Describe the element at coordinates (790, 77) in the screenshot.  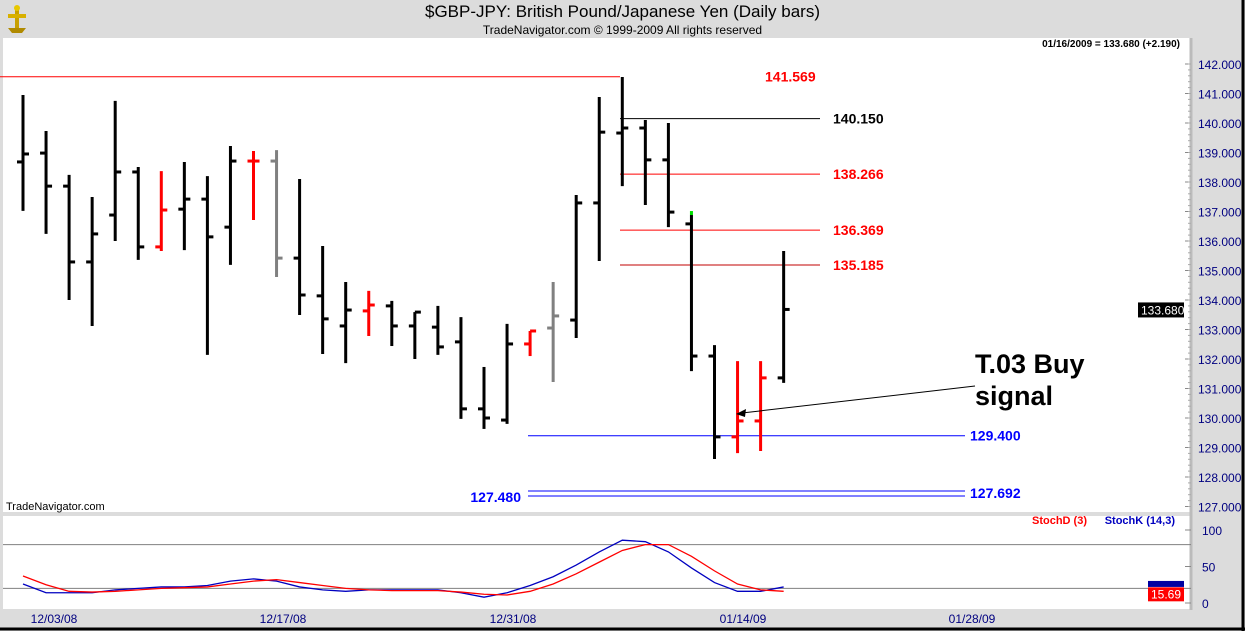
I see `level-label: 141.569` at that location.